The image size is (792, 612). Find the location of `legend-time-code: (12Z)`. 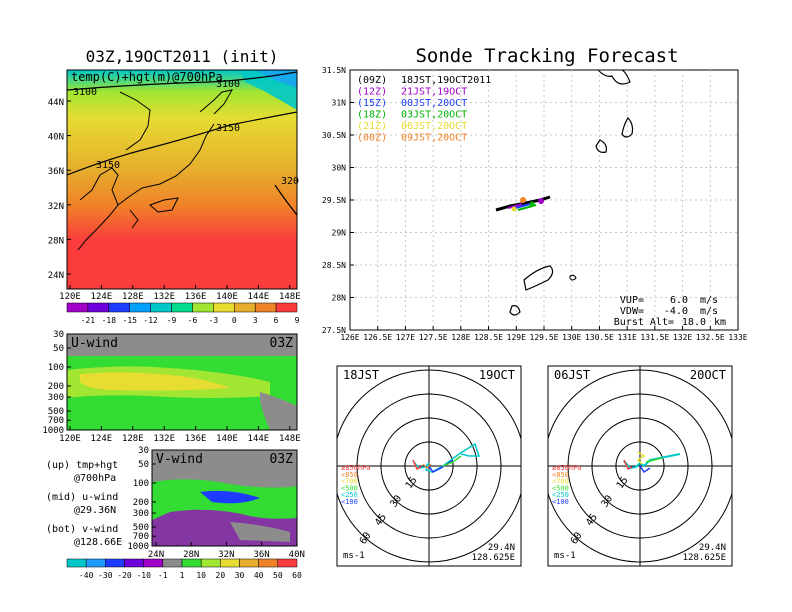

legend-time-code: (12Z) is located at coordinates (372, 92).